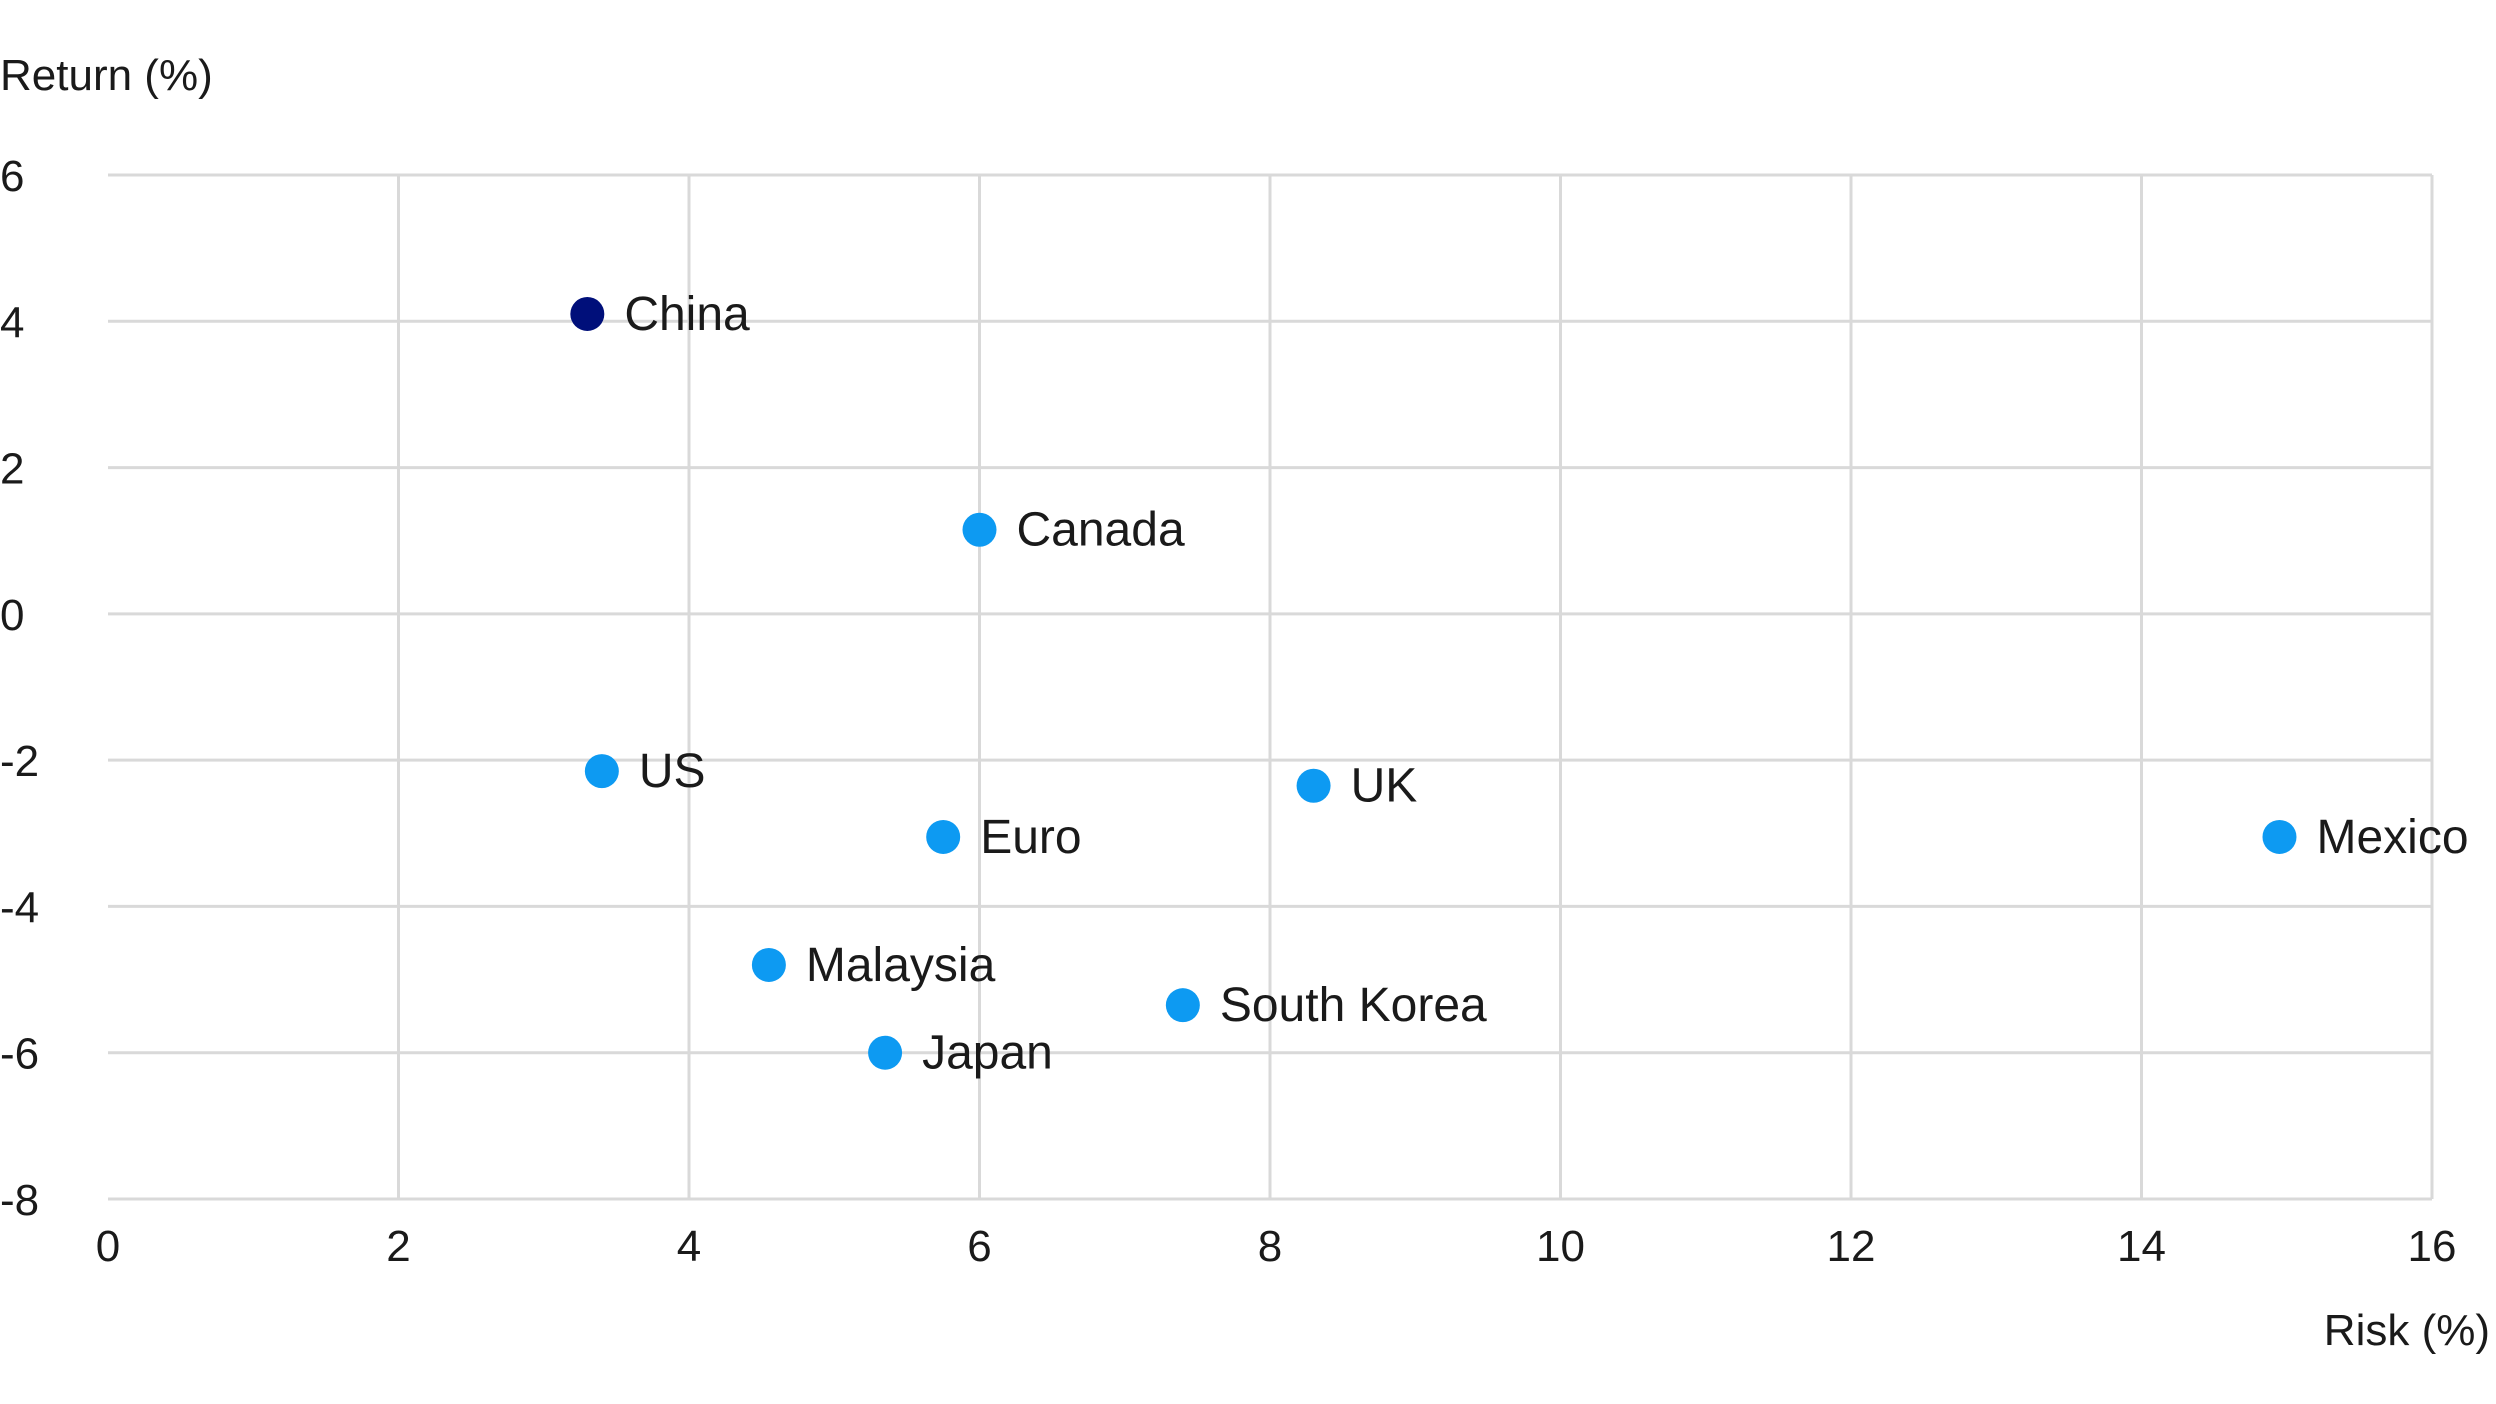  What do you see at coordinates (12, 615) in the screenshot?
I see `y-tick-label: 0` at bounding box center [12, 615].